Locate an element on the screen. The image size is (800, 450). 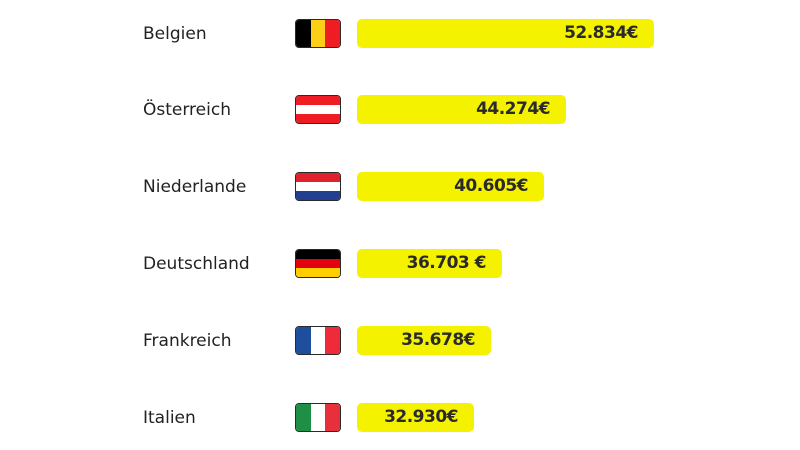
chart-row-netherlands: Niederlande 40.605€ is located at coordinates (400, 187).